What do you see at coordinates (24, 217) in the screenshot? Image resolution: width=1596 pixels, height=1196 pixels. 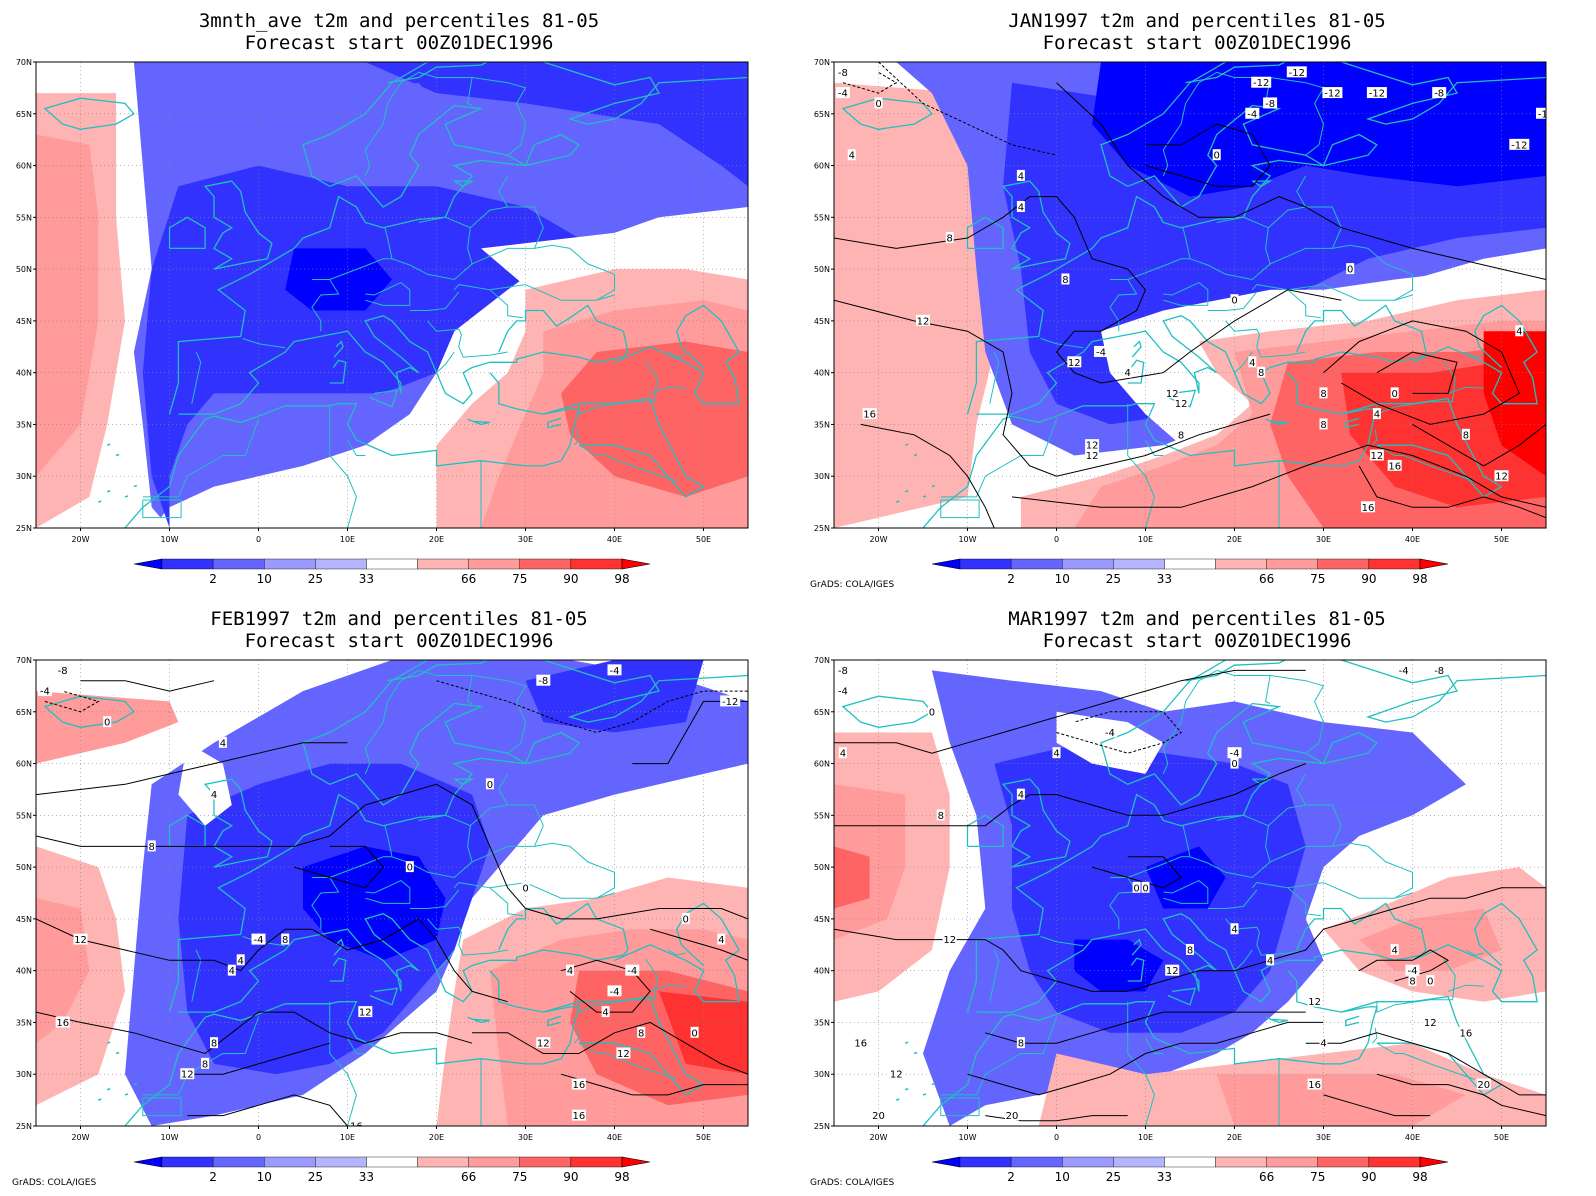 I see `lat-tick-label: 55N` at bounding box center [24, 217].